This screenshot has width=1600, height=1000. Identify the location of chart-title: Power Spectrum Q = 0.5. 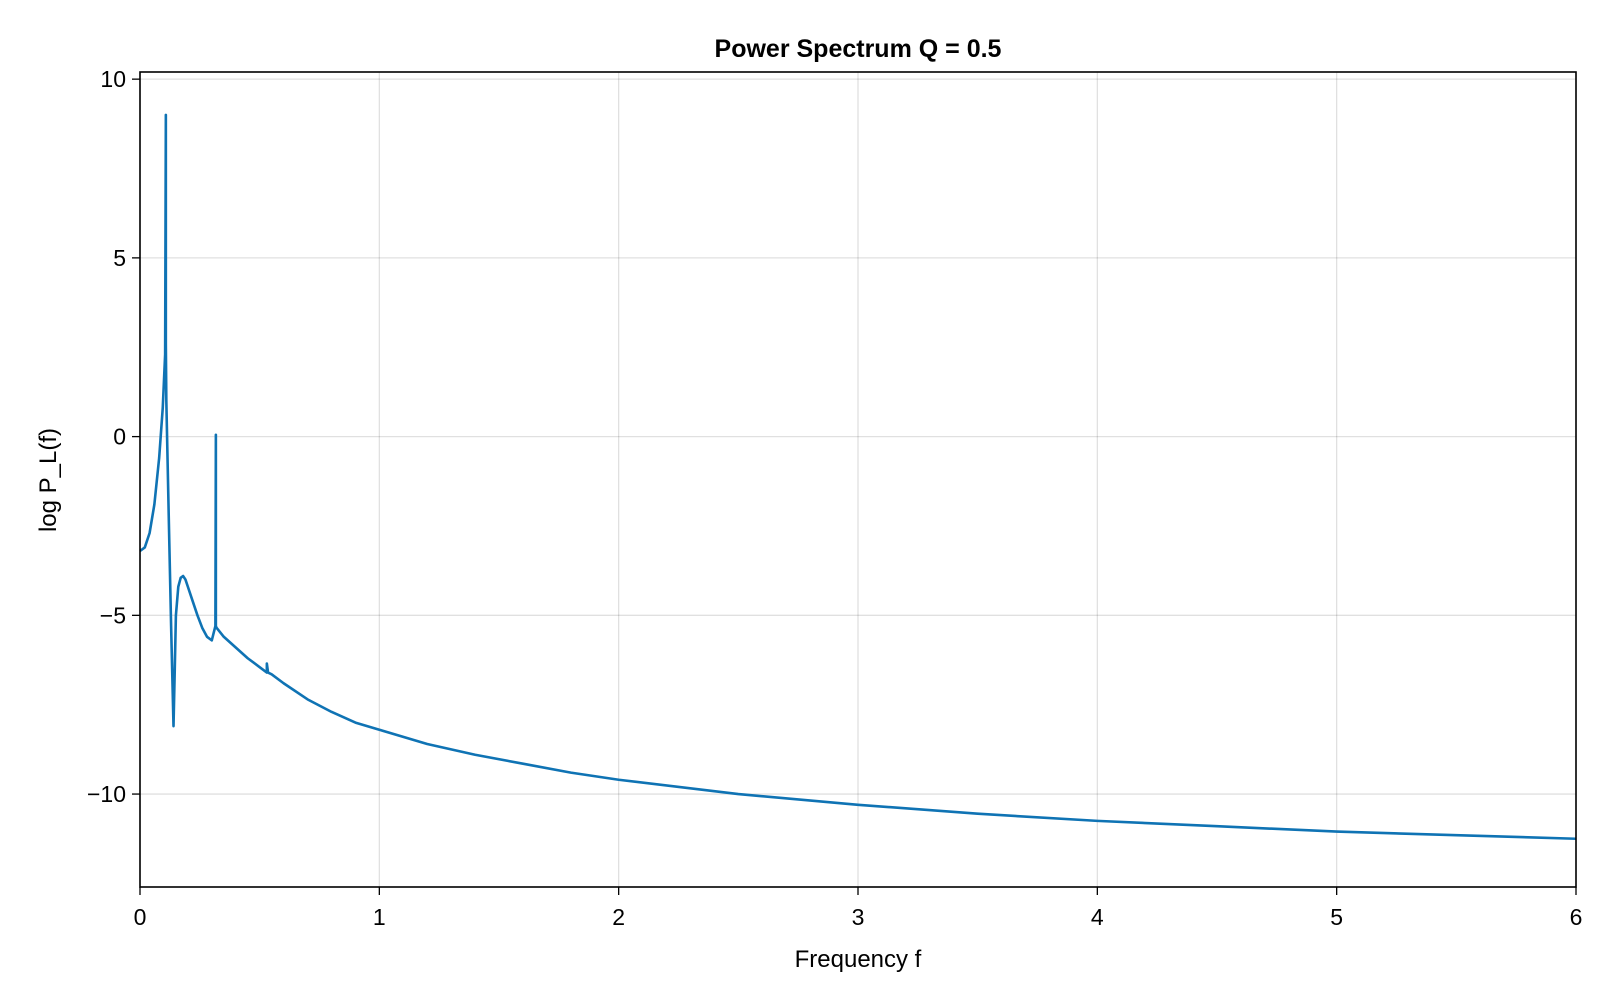
(858, 49).